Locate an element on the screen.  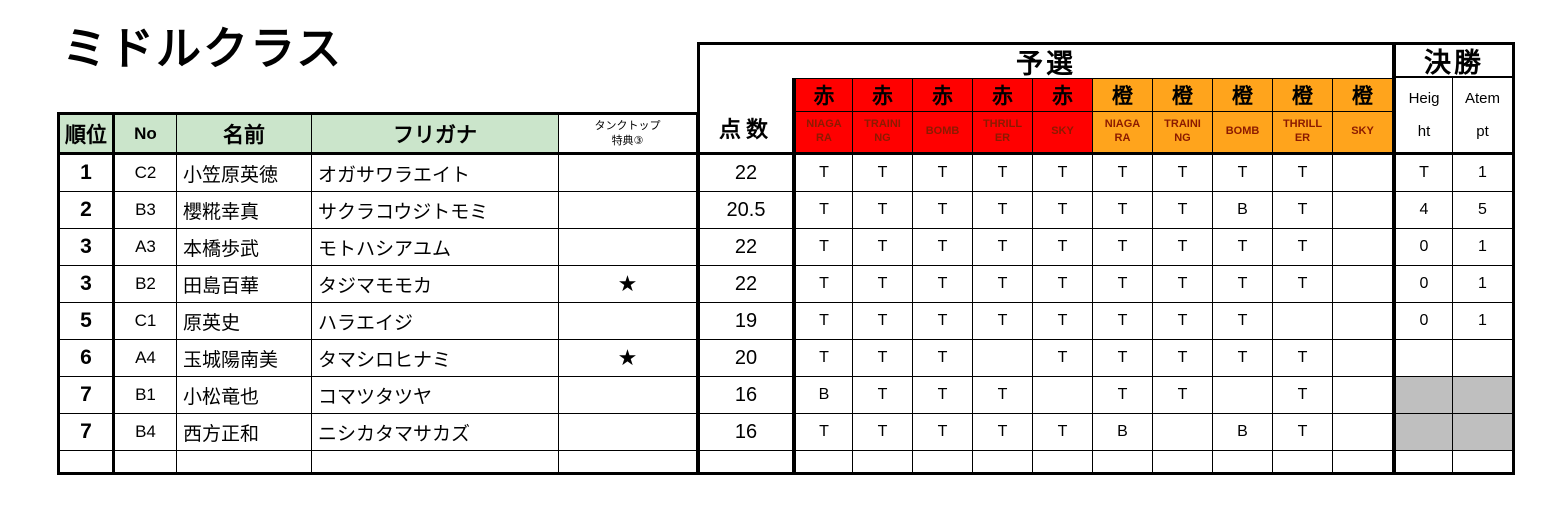
cell-orange-niagara: B is located at coordinates (1123, 432).